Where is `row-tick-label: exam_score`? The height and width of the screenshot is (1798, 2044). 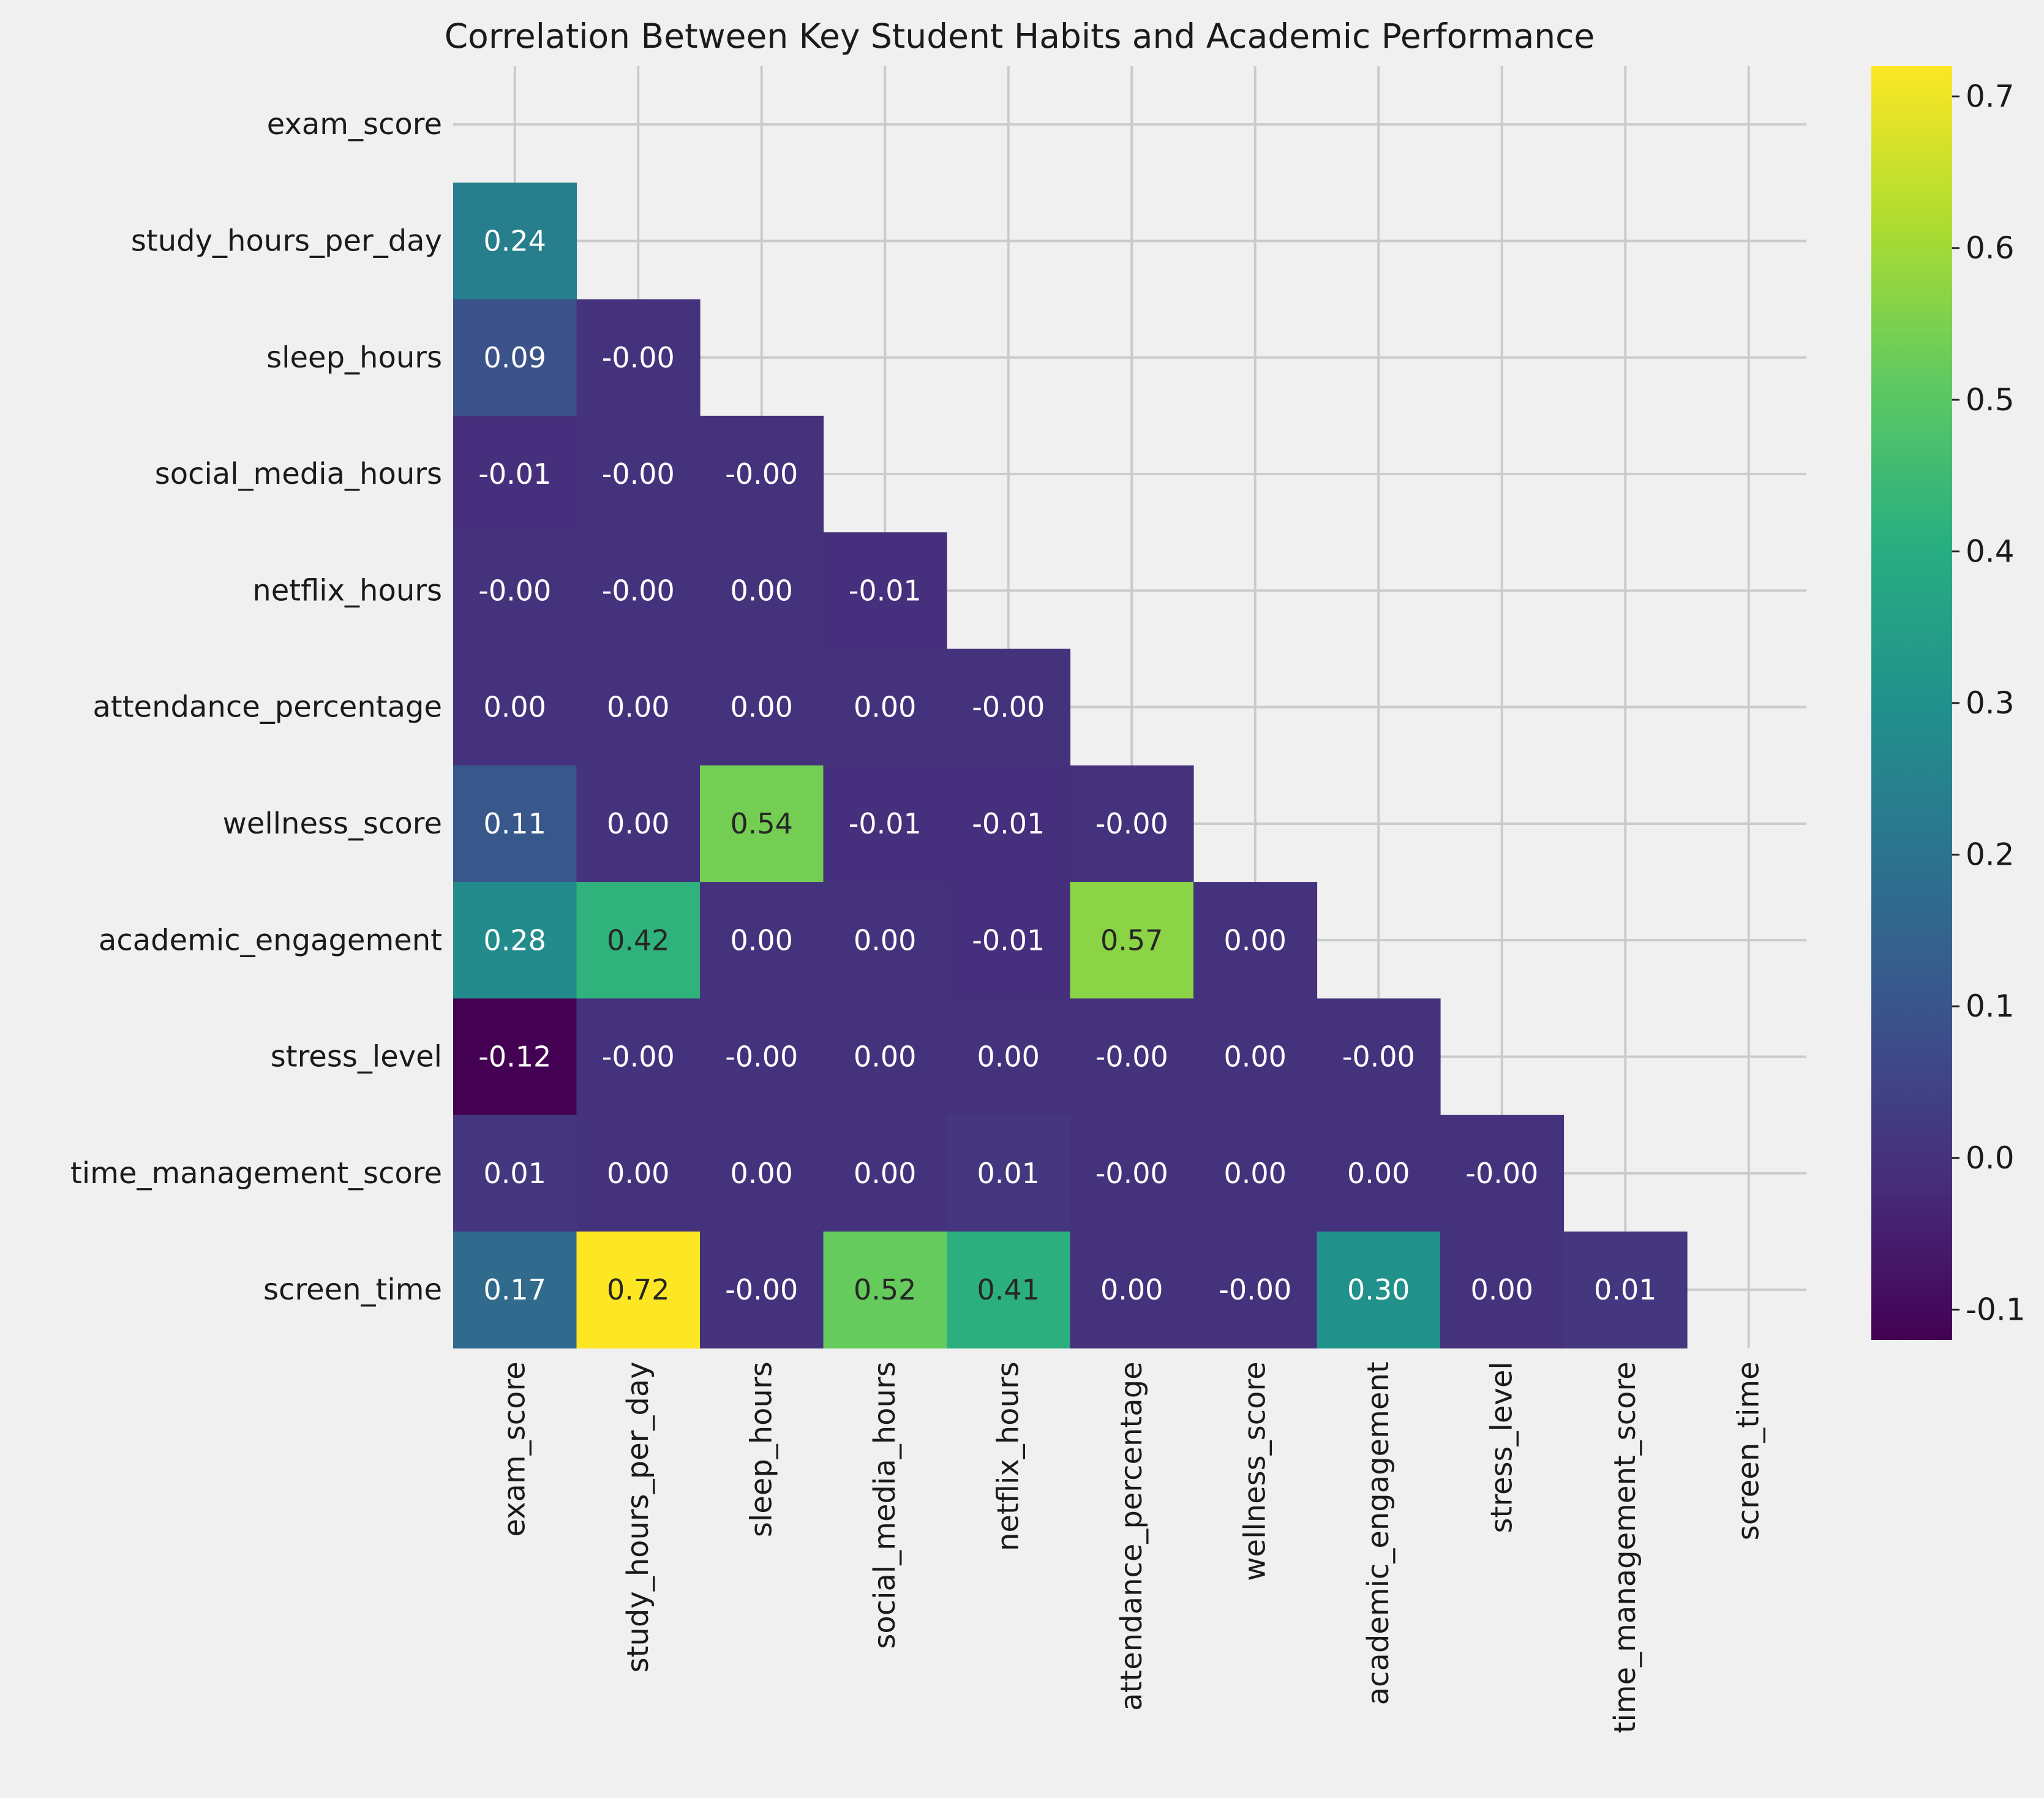
row-tick-label: exam_score is located at coordinates (354, 124).